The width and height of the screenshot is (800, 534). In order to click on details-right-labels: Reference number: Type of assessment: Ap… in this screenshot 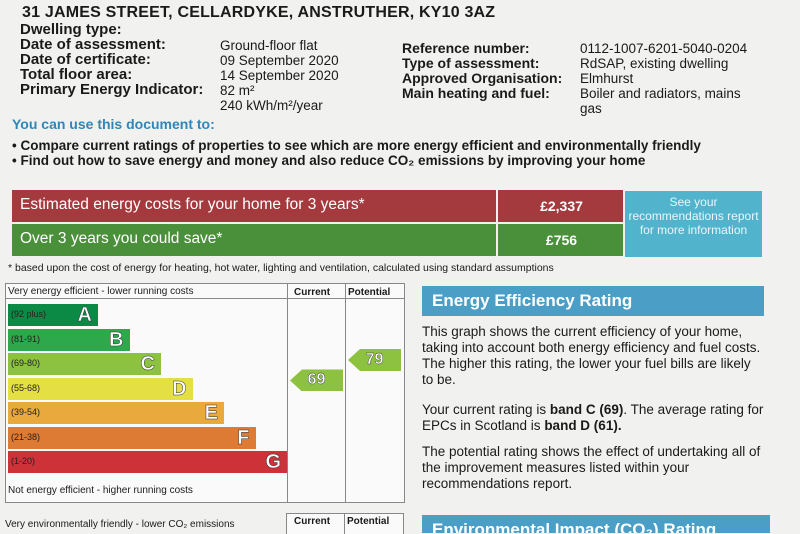, I will do `click(489, 71)`.